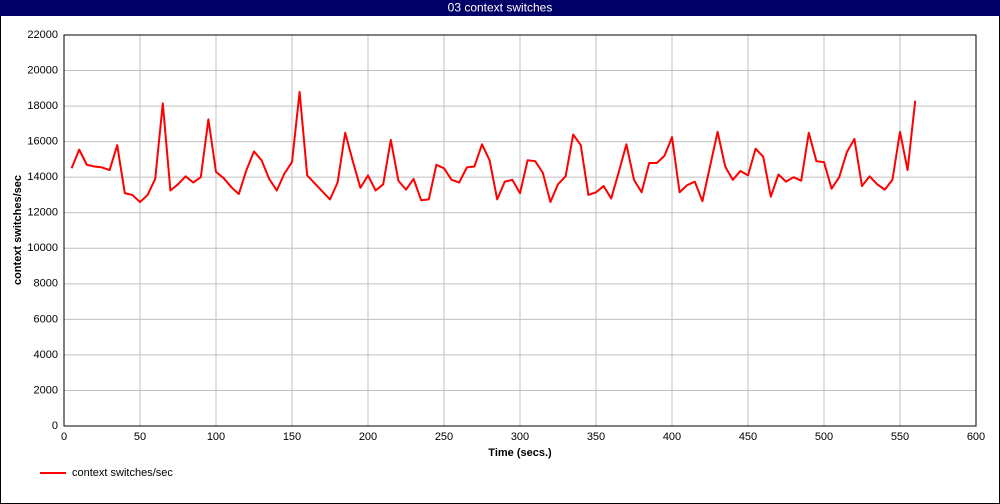 The height and width of the screenshot is (504, 1000). What do you see at coordinates (42, 35) in the screenshot?
I see `y-tick-label: 22000` at bounding box center [42, 35].